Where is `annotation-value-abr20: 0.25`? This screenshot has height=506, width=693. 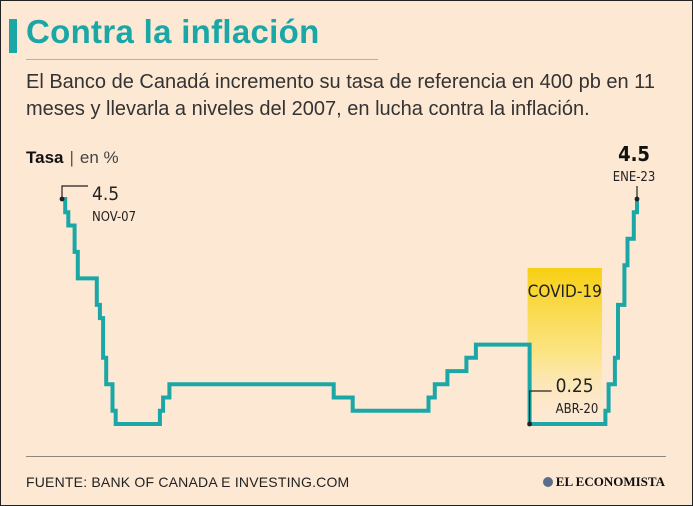 annotation-value-abr20: 0.25 is located at coordinates (575, 386).